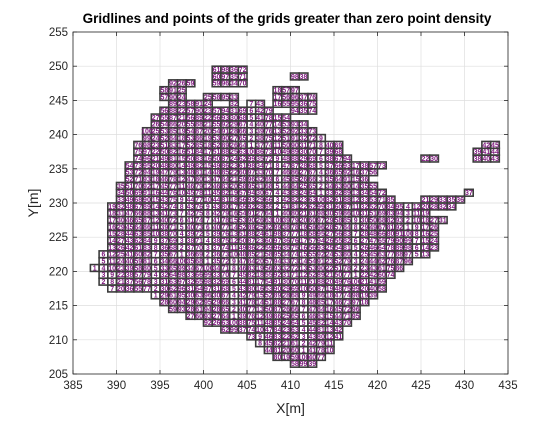 The width and height of the screenshot is (560, 425). Describe the element at coordinates (304, 227) in the screenshot. I see `cell-point-label: 19` at that location.